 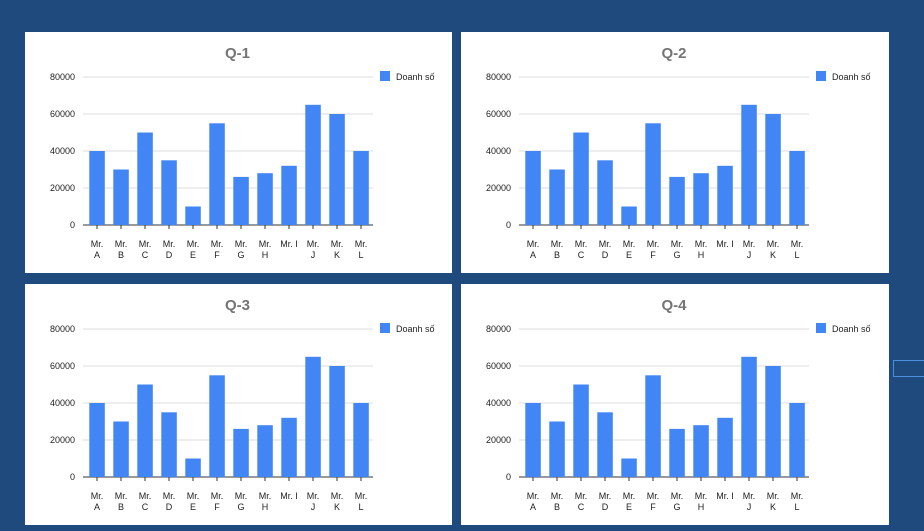 What do you see at coordinates (557, 501) in the screenshot?
I see `x-tick-label: Mr. B` at bounding box center [557, 501].